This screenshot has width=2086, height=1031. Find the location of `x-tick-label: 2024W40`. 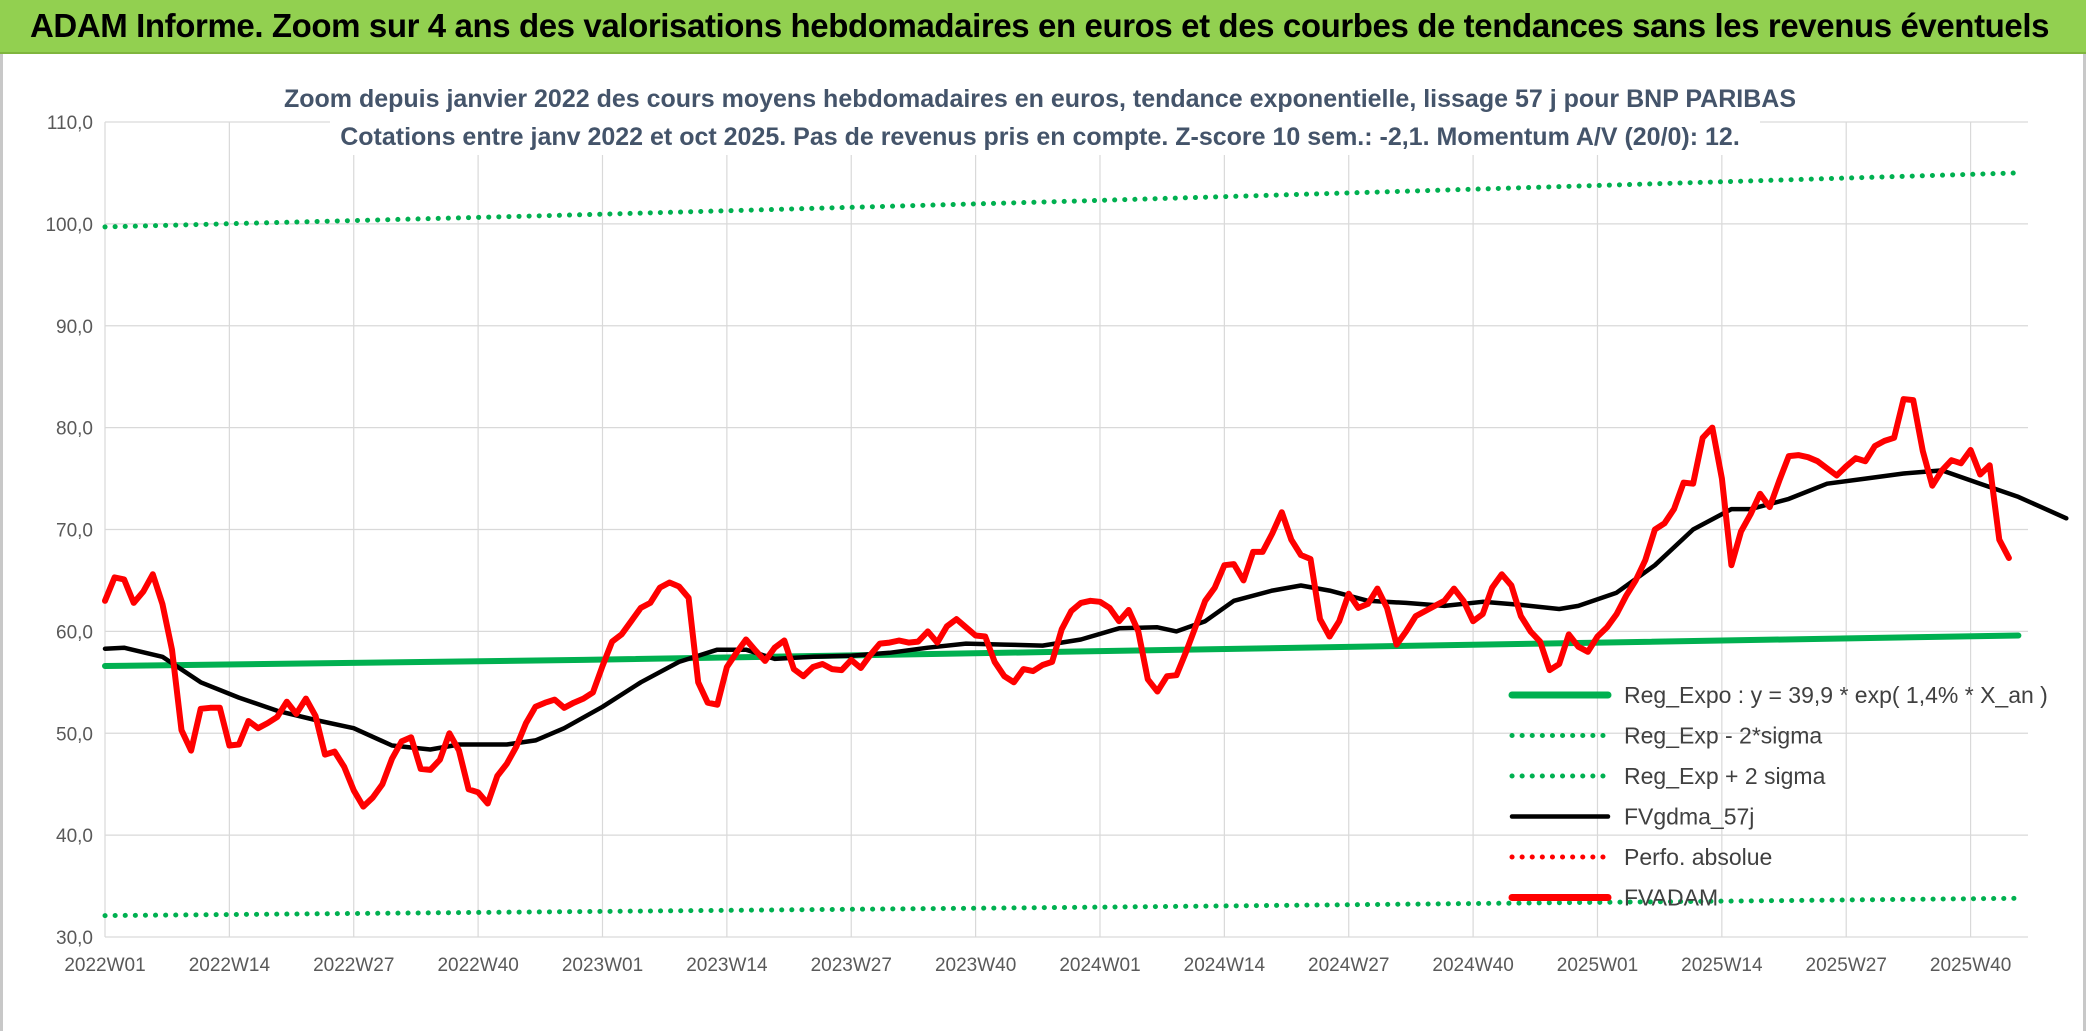

x-tick-label: 2024W40 is located at coordinates (1472, 965).